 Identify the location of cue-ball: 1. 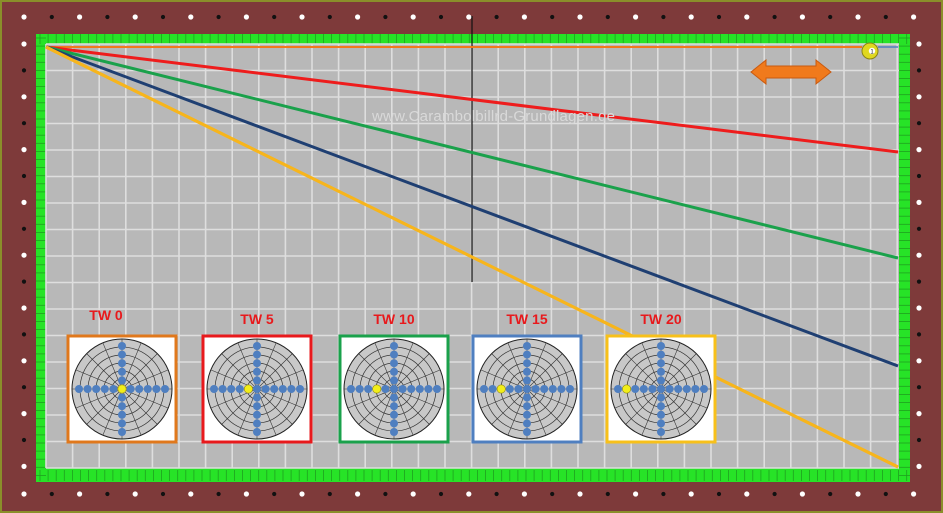
(870, 51).